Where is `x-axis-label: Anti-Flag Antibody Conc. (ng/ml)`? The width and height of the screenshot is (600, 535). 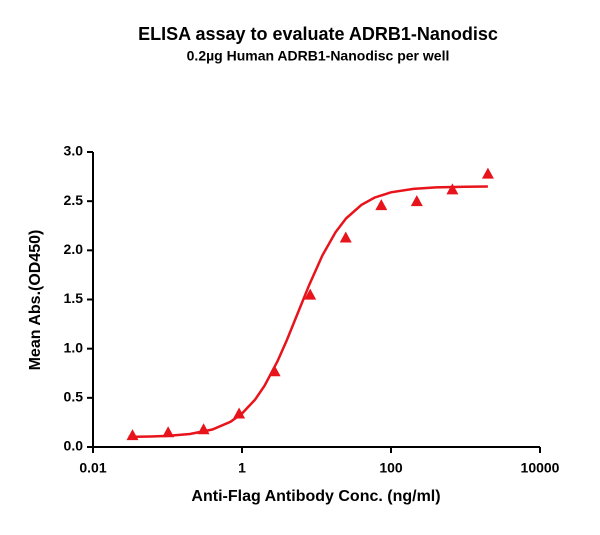
x-axis-label: Anti-Flag Antibody Conc. (ng/ml) is located at coordinates (315, 496).